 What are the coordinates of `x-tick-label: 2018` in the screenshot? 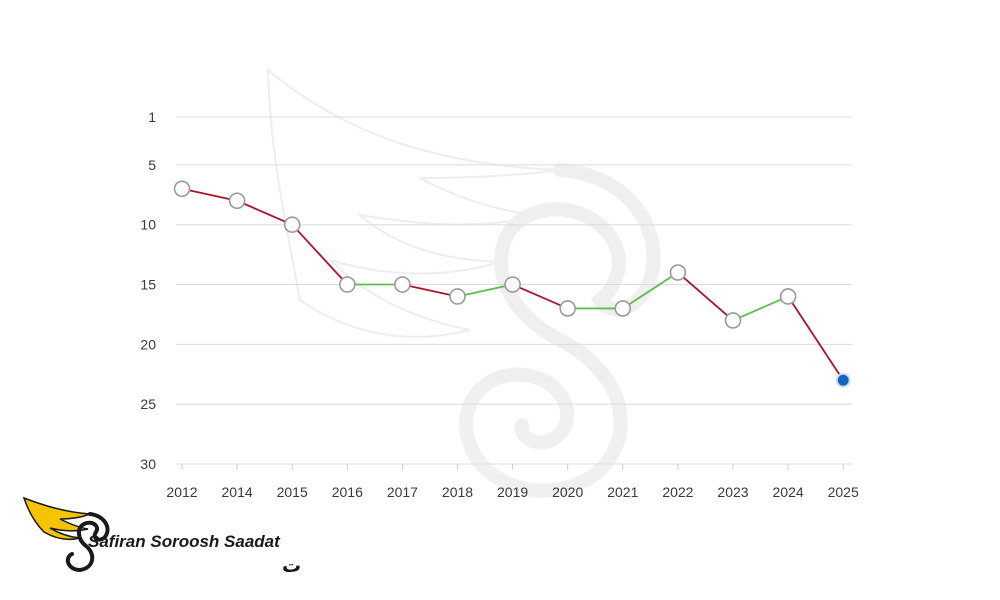 It's located at (457, 492).